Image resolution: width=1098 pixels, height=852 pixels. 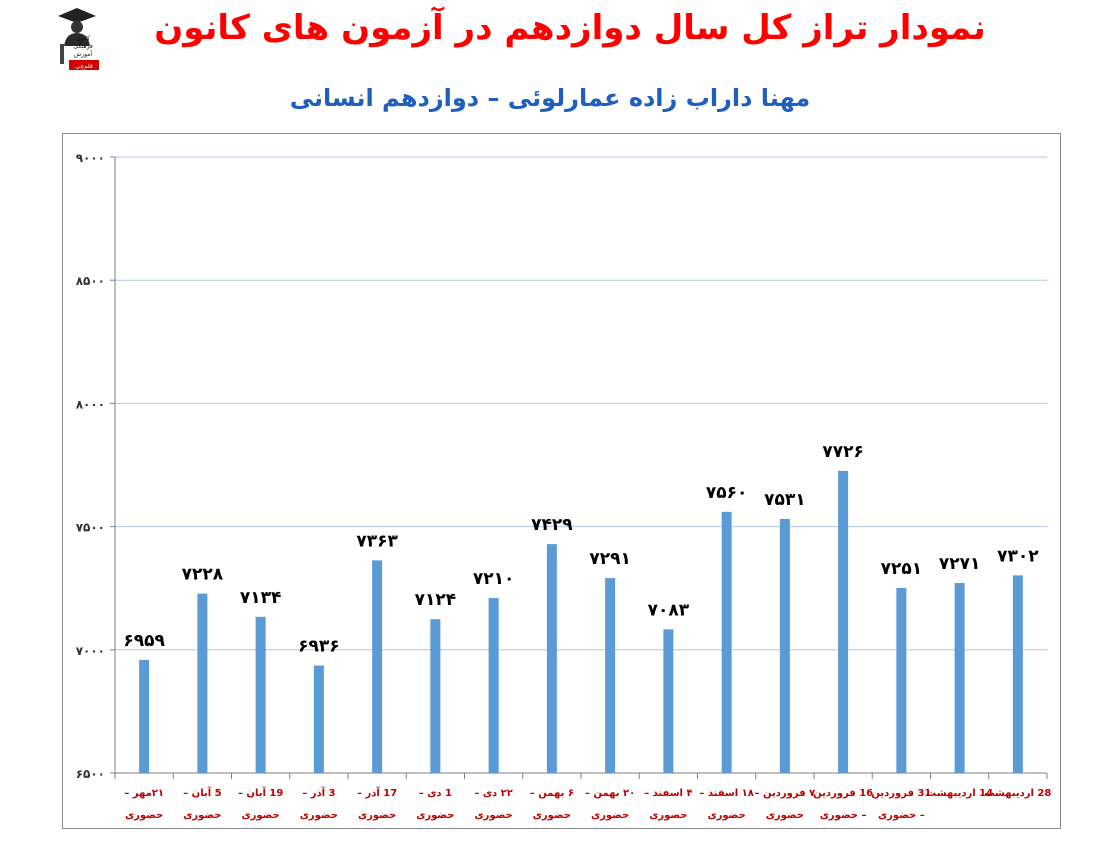 I want to click on y-tick-label: ۹۰۰۰, so click(x=90, y=158).